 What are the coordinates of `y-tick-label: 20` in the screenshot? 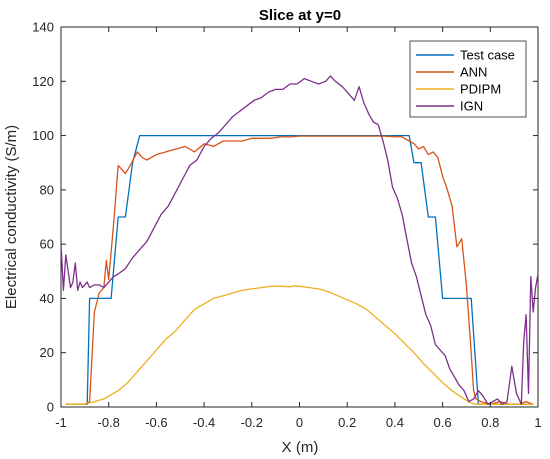 It's located at (47, 352).